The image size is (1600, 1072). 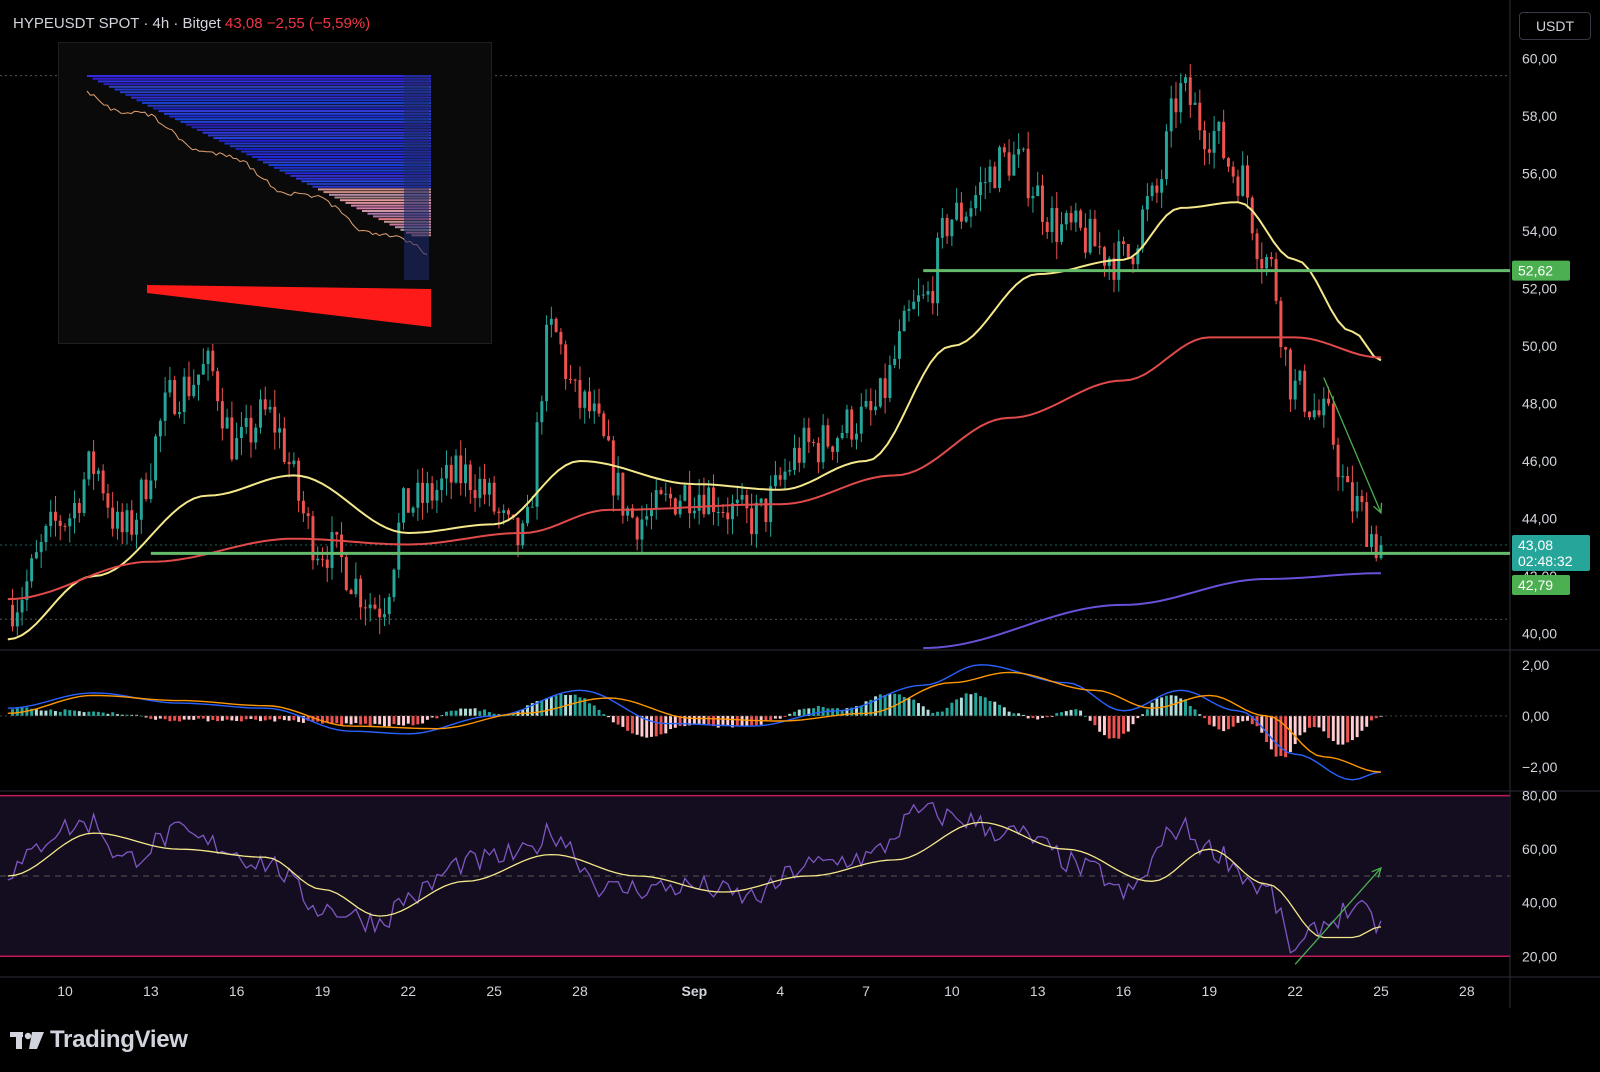 What do you see at coordinates (1539, 231) in the screenshot?
I see `price-tick-label: 54,00` at bounding box center [1539, 231].